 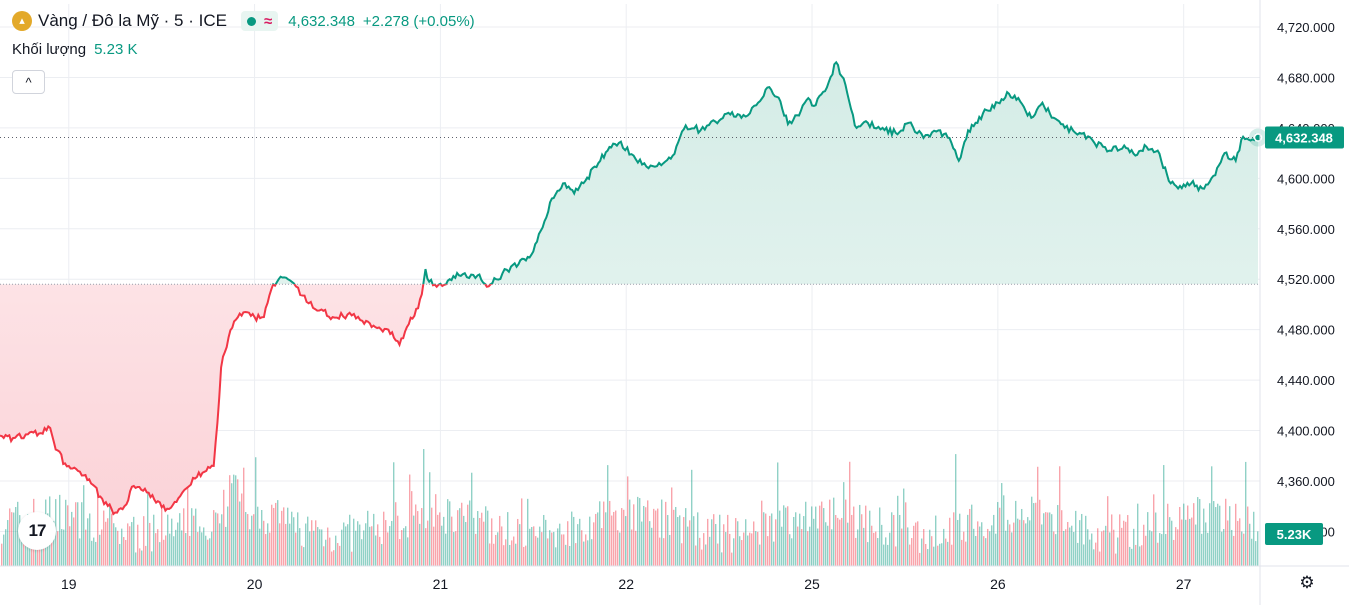 What do you see at coordinates (37, 531) in the screenshot?
I see `tradingview-logo: 17` at bounding box center [37, 531].